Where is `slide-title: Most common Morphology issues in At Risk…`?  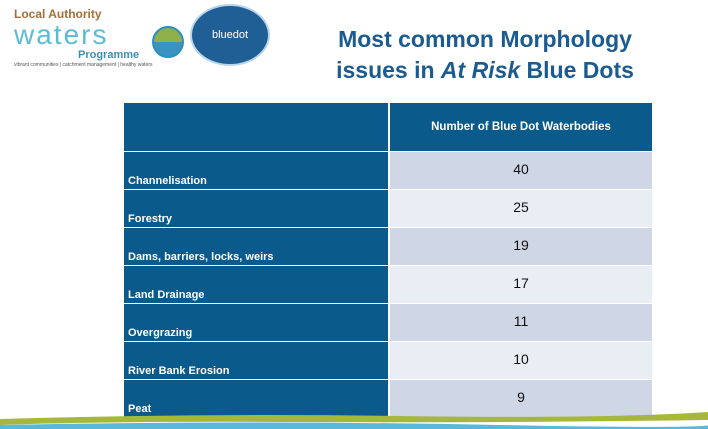 slide-title: Most common Morphology issues in At Risk… is located at coordinates (485, 55).